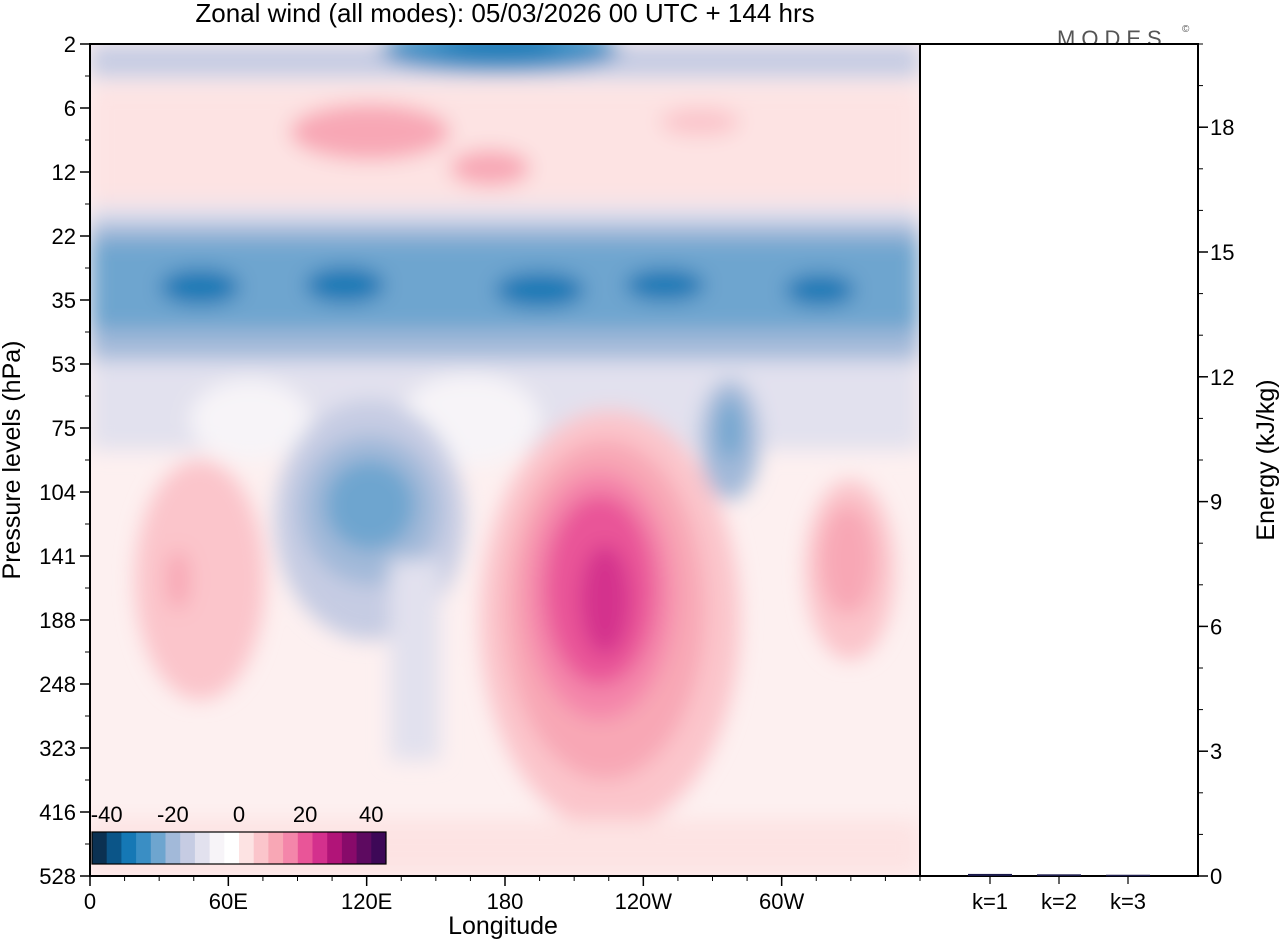  I want to click on y-tick-label: 12, so click(64, 172).